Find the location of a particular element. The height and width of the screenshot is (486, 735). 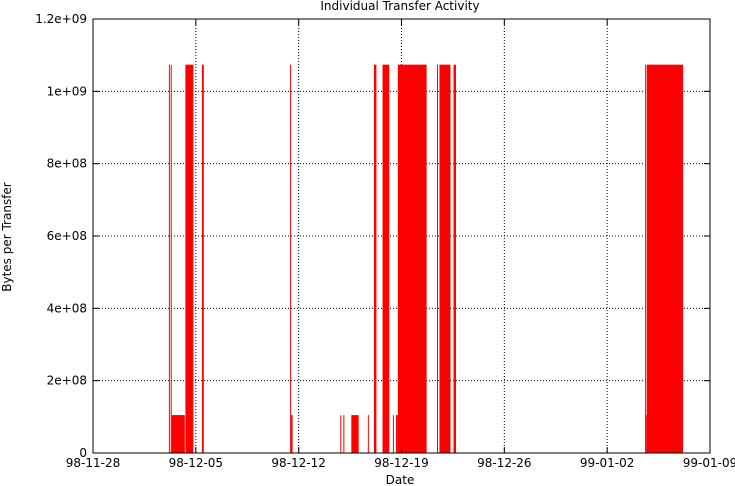

y-tick-label: 1e+09 is located at coordinates (67, 91).